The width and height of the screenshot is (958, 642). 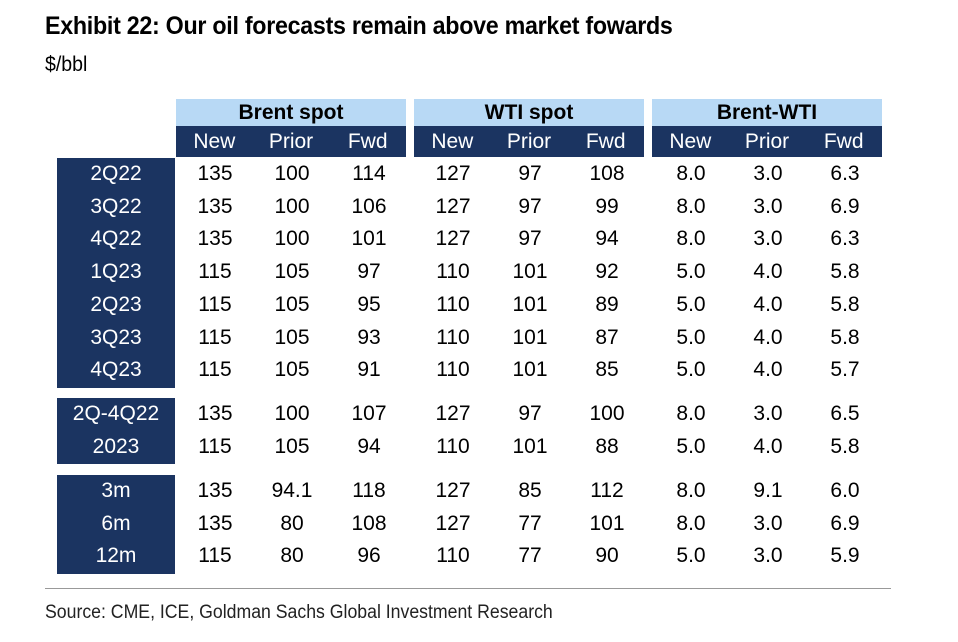 I want to click on row-label: 6m, so click(x=116, y=523).